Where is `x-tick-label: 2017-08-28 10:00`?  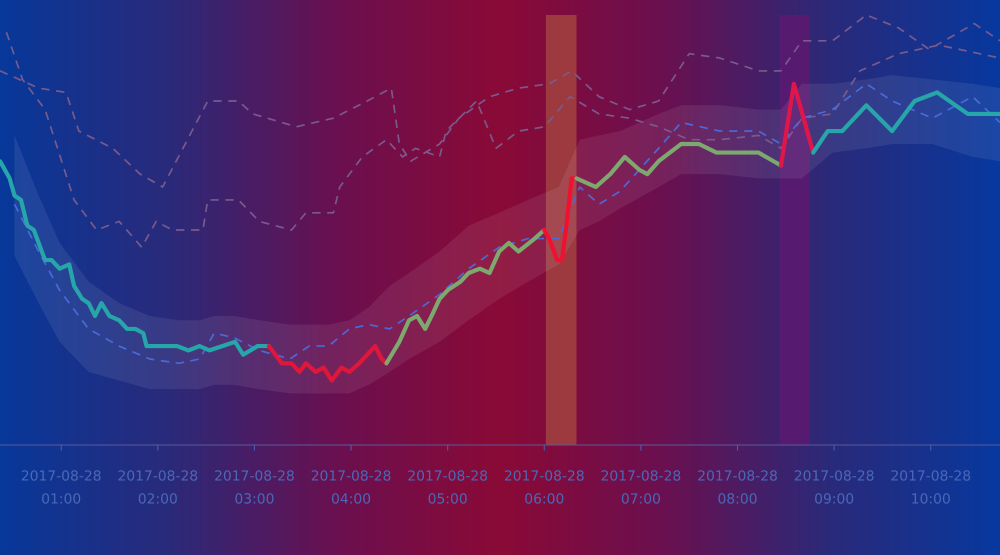 x-tick-label: 2017-08-28 10:00 is located at coordinates (930, 487).